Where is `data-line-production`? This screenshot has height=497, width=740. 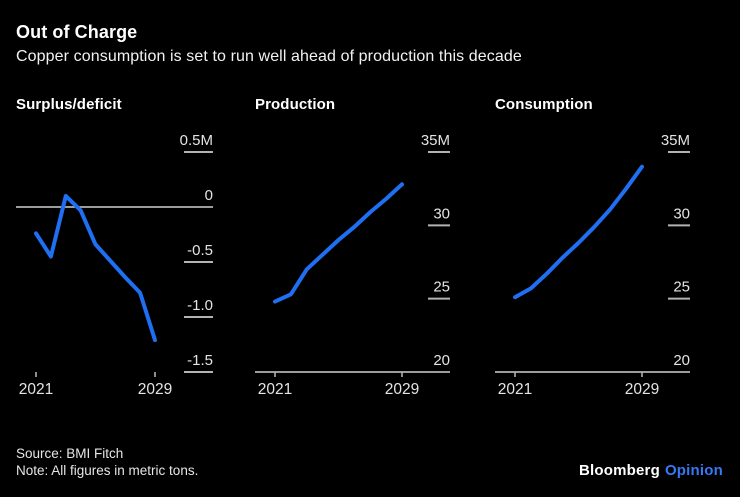 data-line-production is located at coordinates (338, 243).